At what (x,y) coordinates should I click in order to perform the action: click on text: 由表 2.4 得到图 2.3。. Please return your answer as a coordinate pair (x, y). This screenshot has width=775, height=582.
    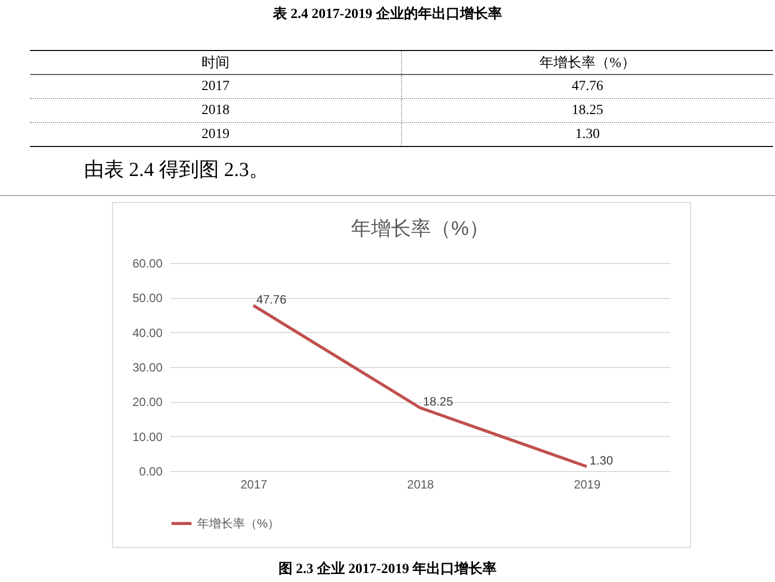
    Looking at the image, I should click on (176, 170).